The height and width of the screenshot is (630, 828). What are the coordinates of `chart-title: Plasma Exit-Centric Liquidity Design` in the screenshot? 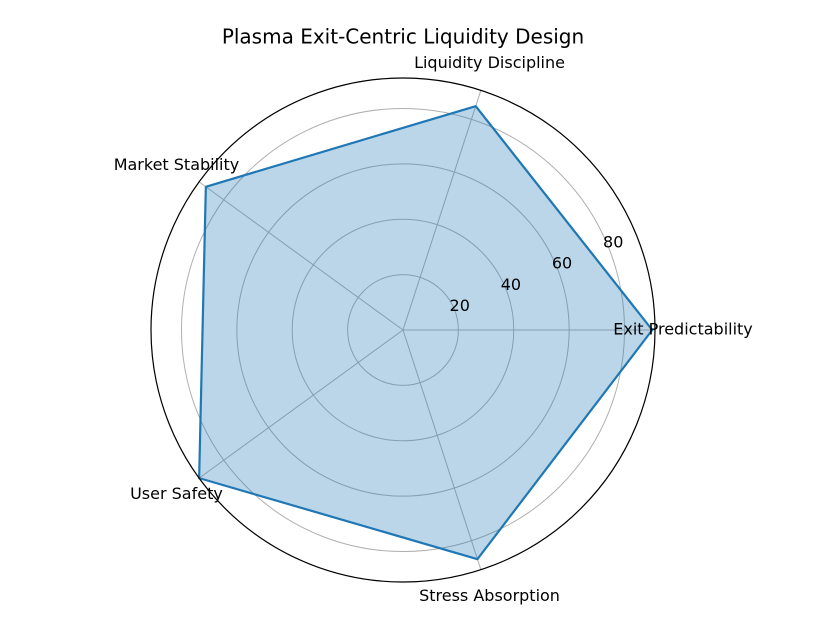 It's located at (403, 37).